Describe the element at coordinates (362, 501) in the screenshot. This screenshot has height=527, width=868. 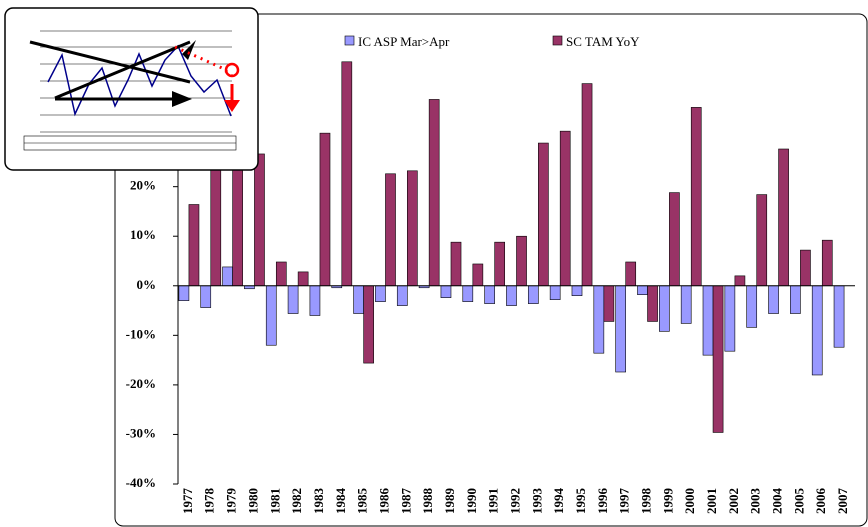
I see `x-tick-label: 1985` at that location.